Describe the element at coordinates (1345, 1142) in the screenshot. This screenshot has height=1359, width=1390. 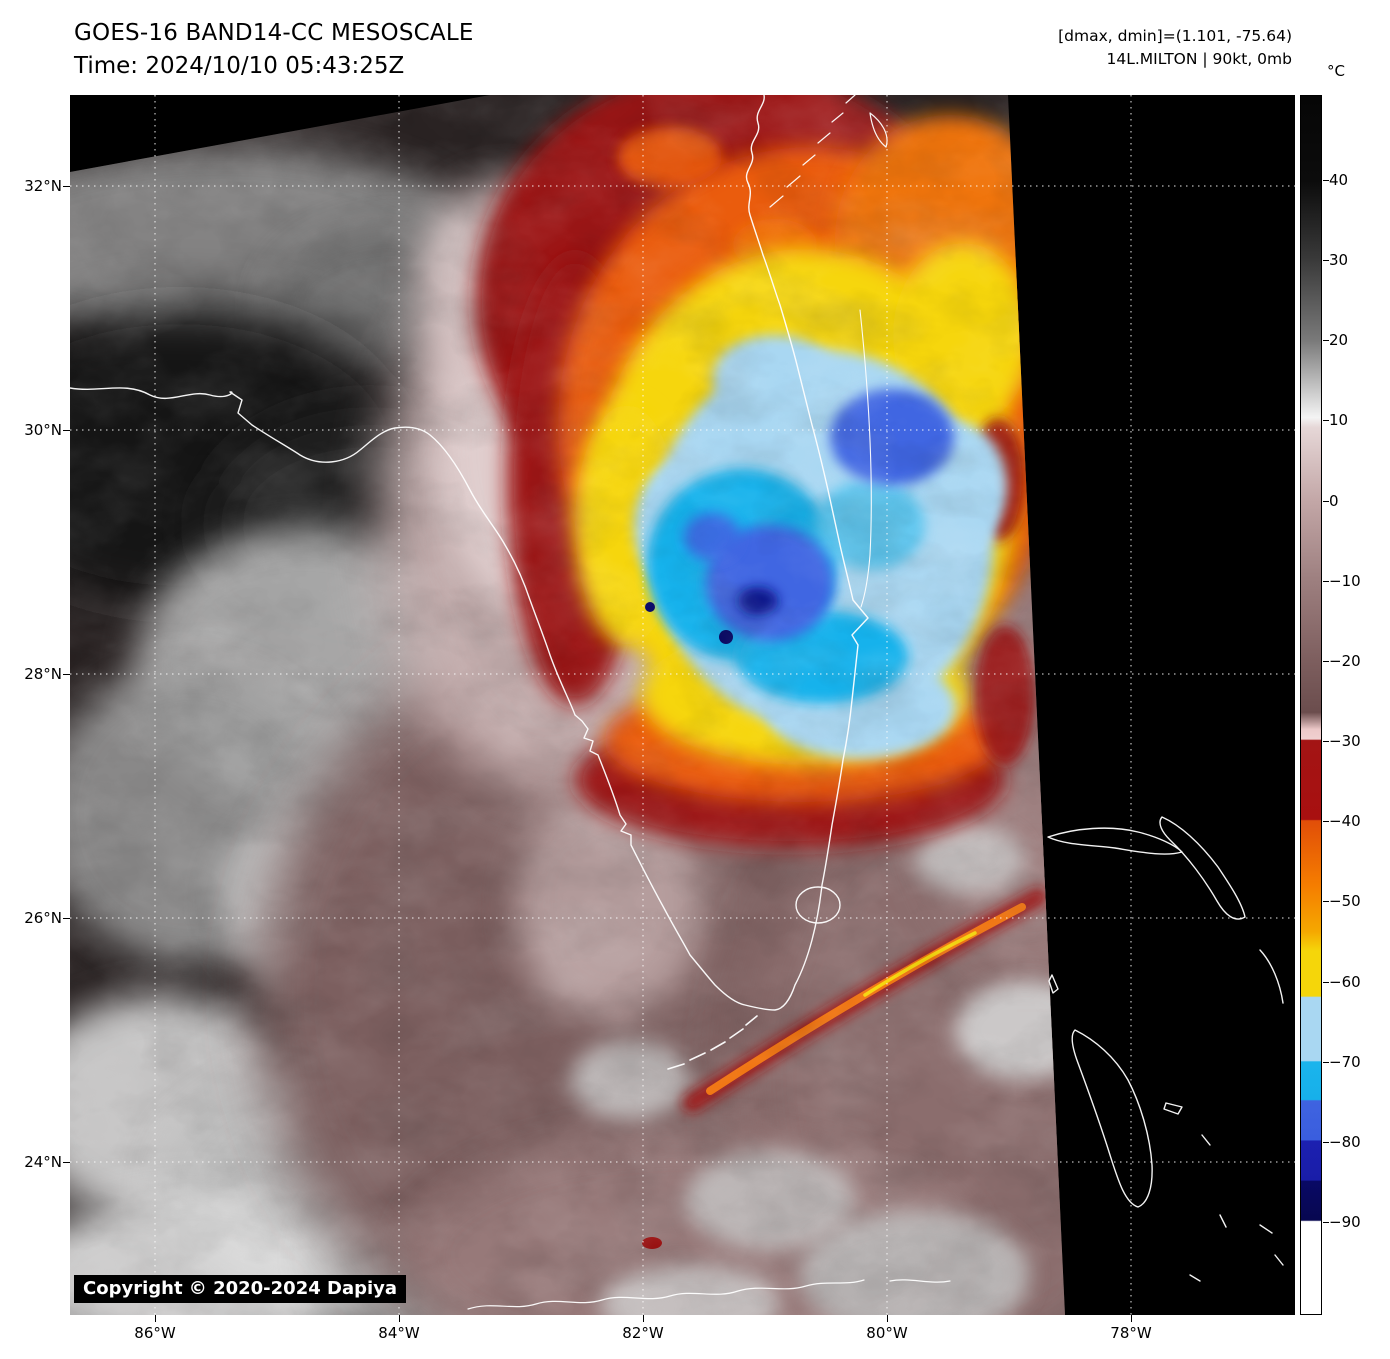
I see `colorbar-label-neg80: −80` at that location.